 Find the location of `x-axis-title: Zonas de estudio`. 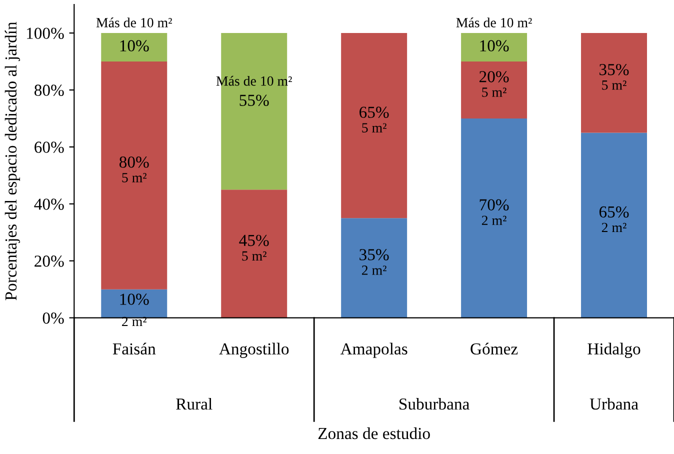

x-axis-title: Zonas de estudio is located at coordinates (374, 433).